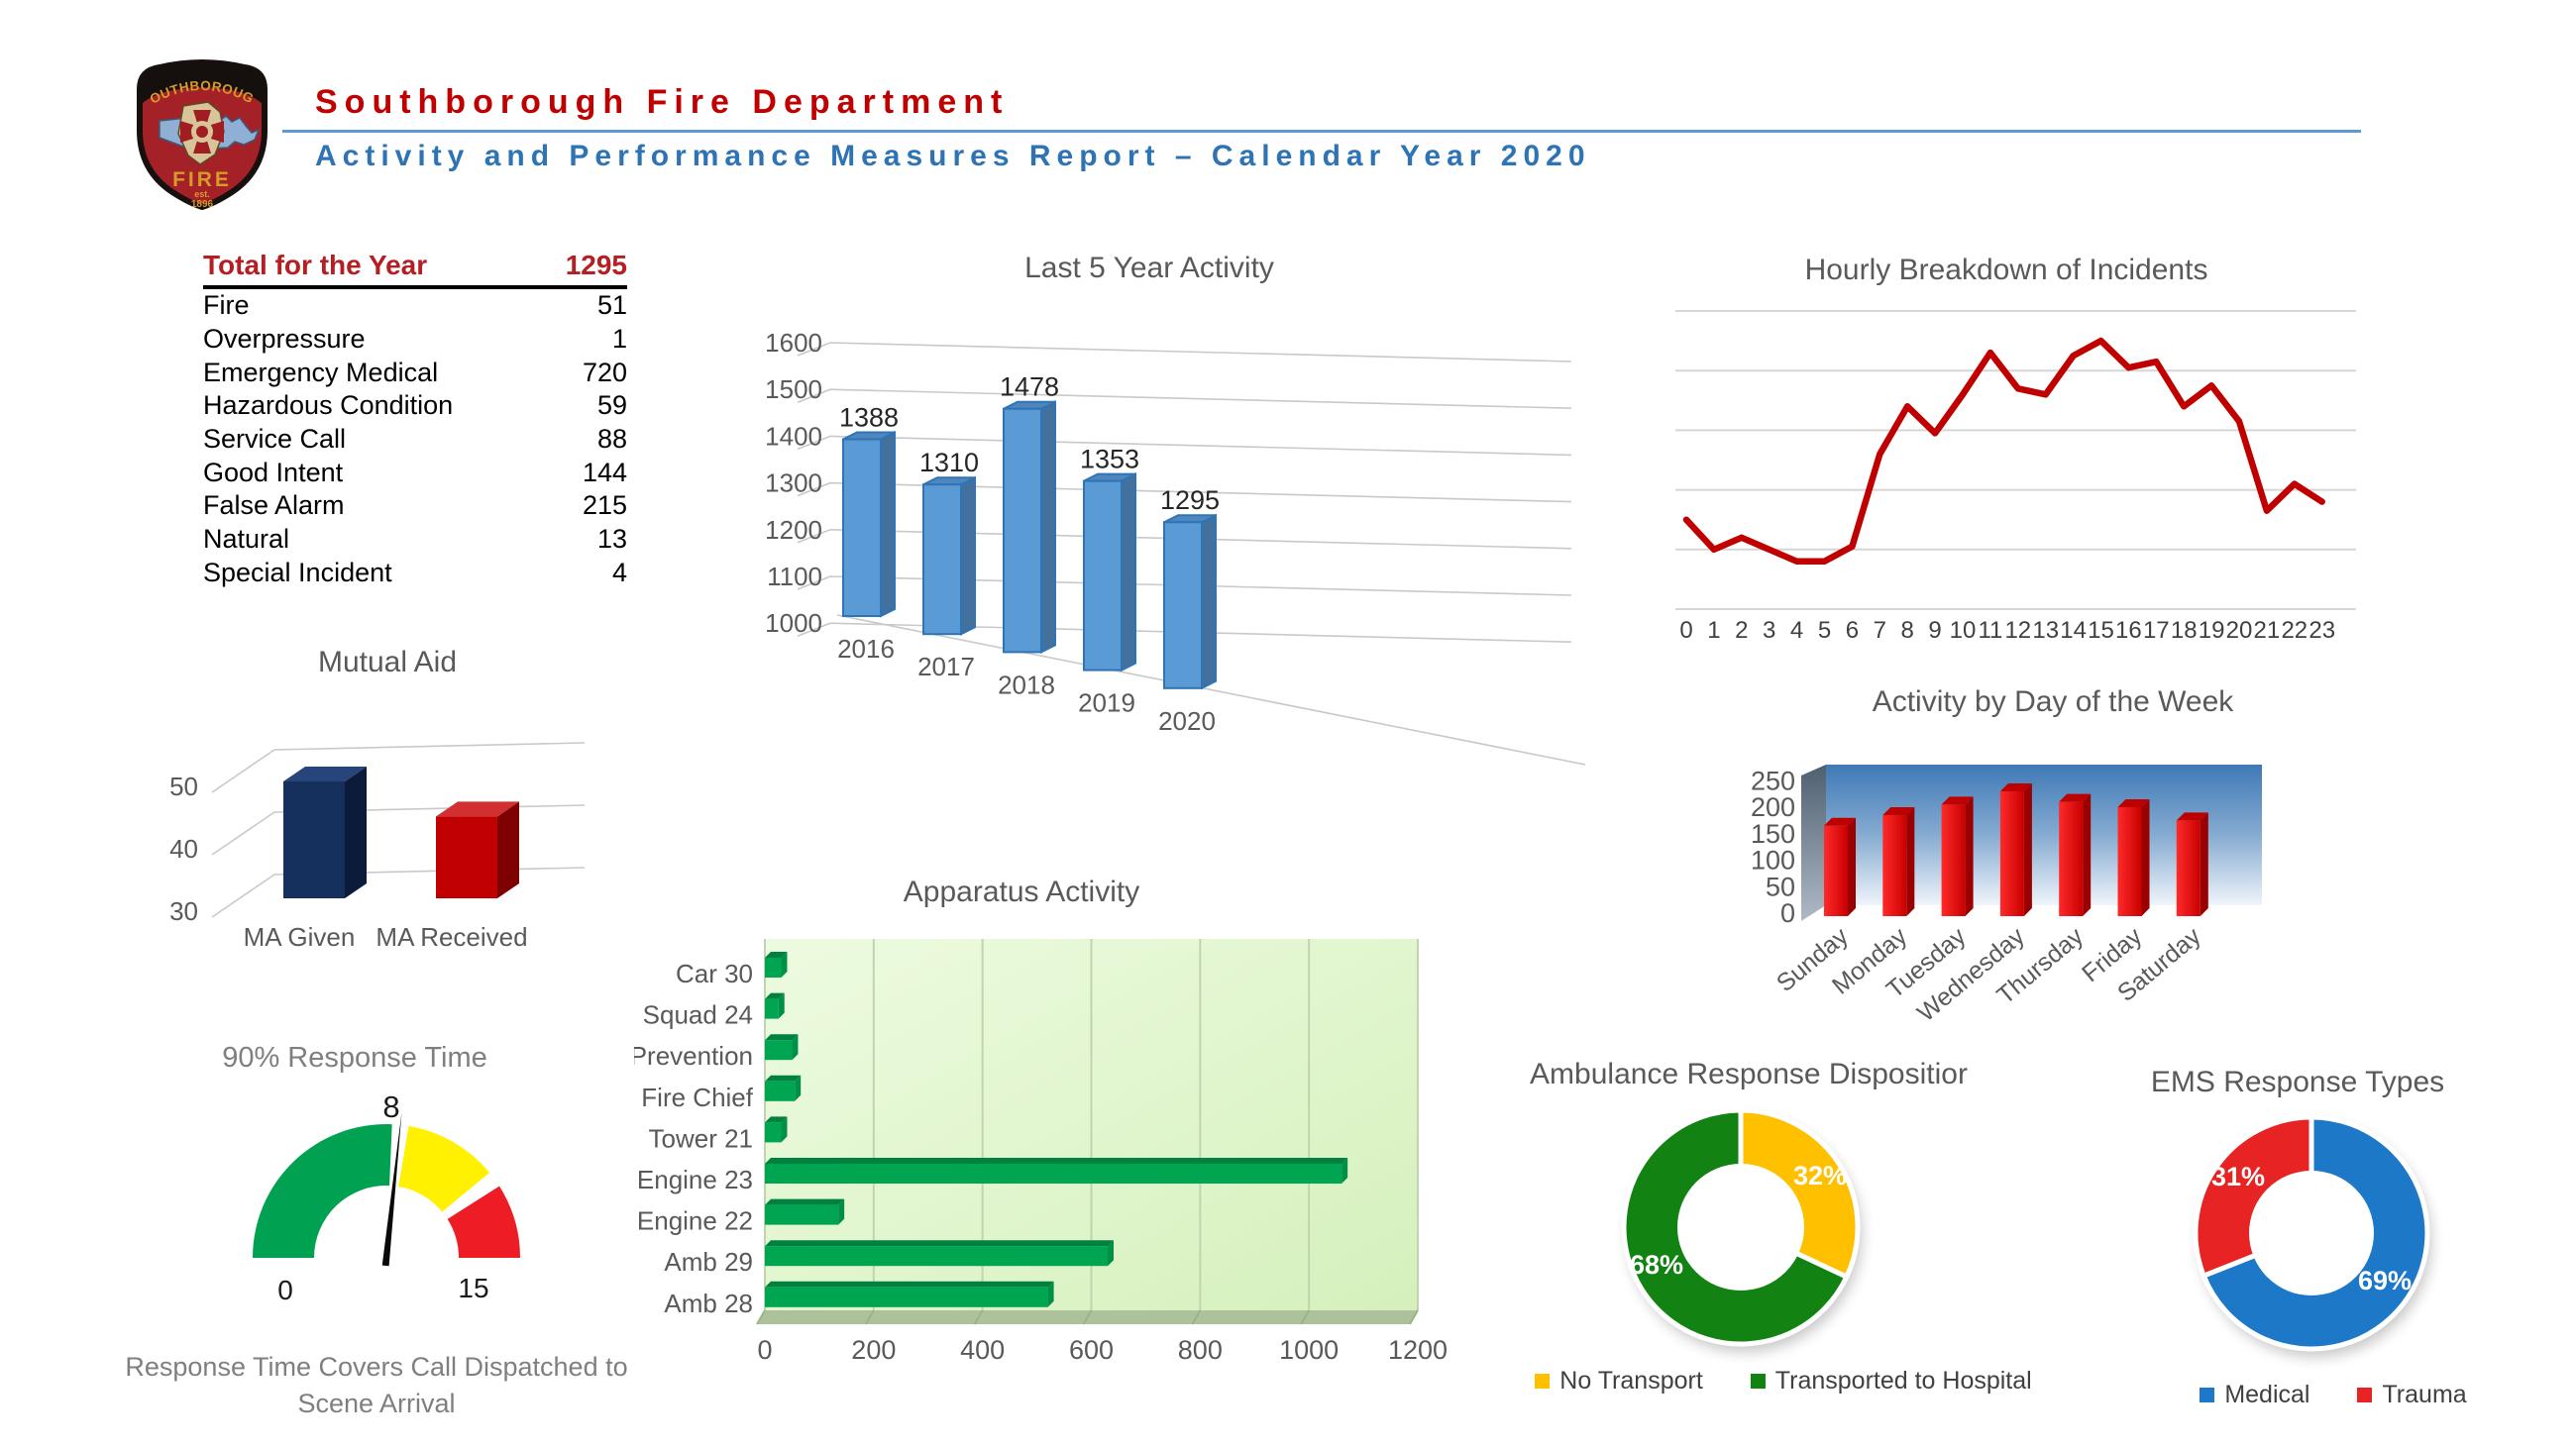  I want to click on svg-text: 7, so click(1880, 630).